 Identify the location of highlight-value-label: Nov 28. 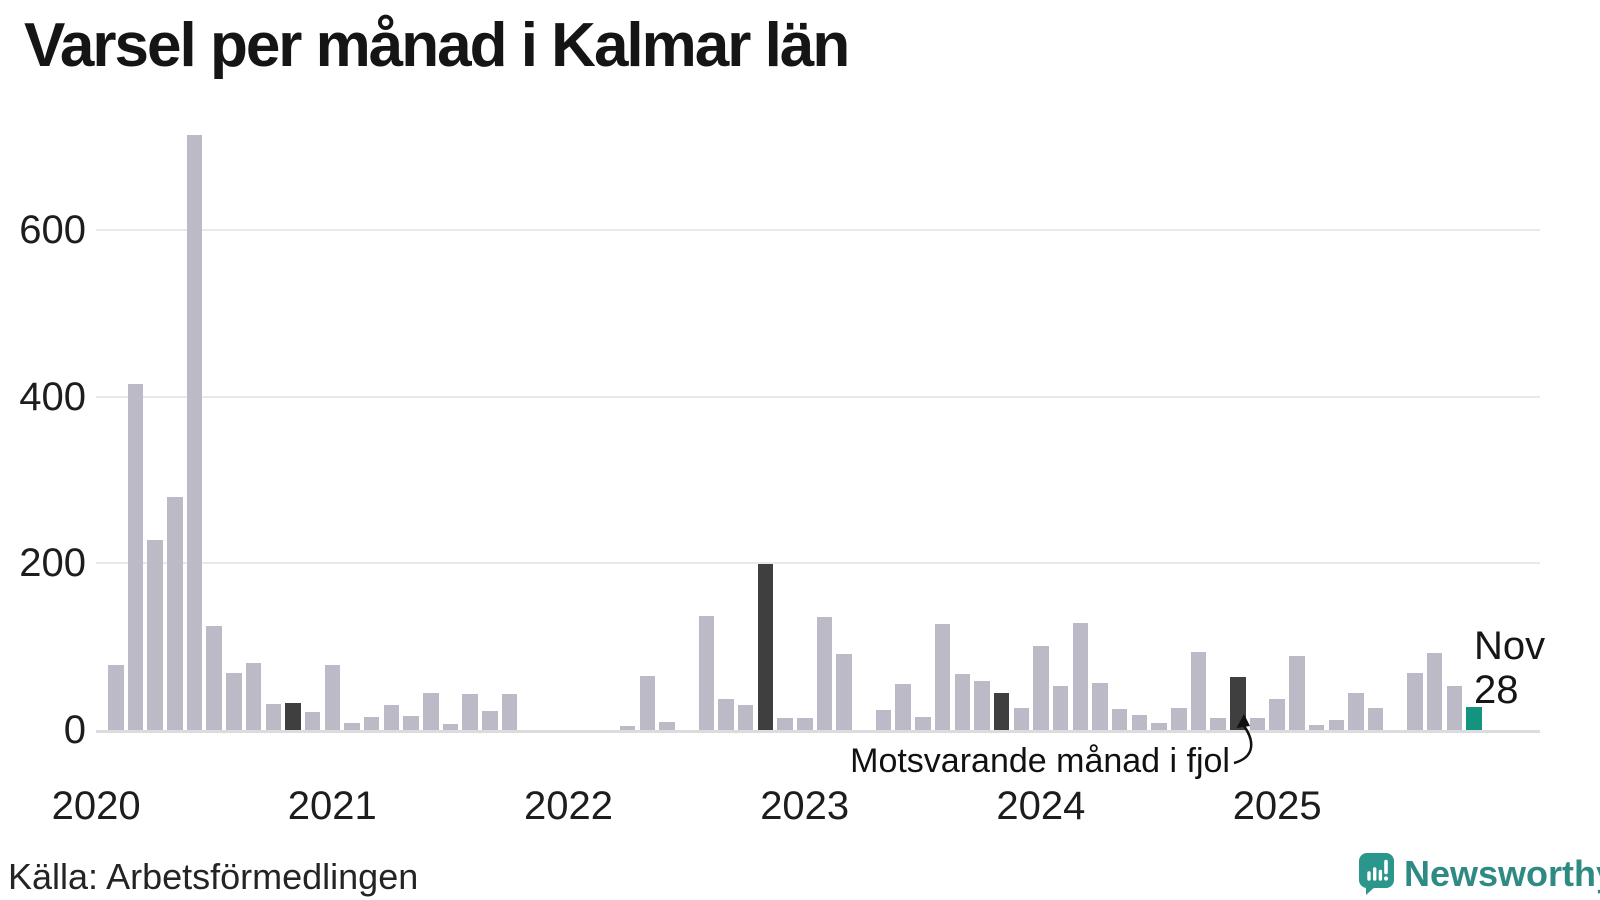
(1509, 668).